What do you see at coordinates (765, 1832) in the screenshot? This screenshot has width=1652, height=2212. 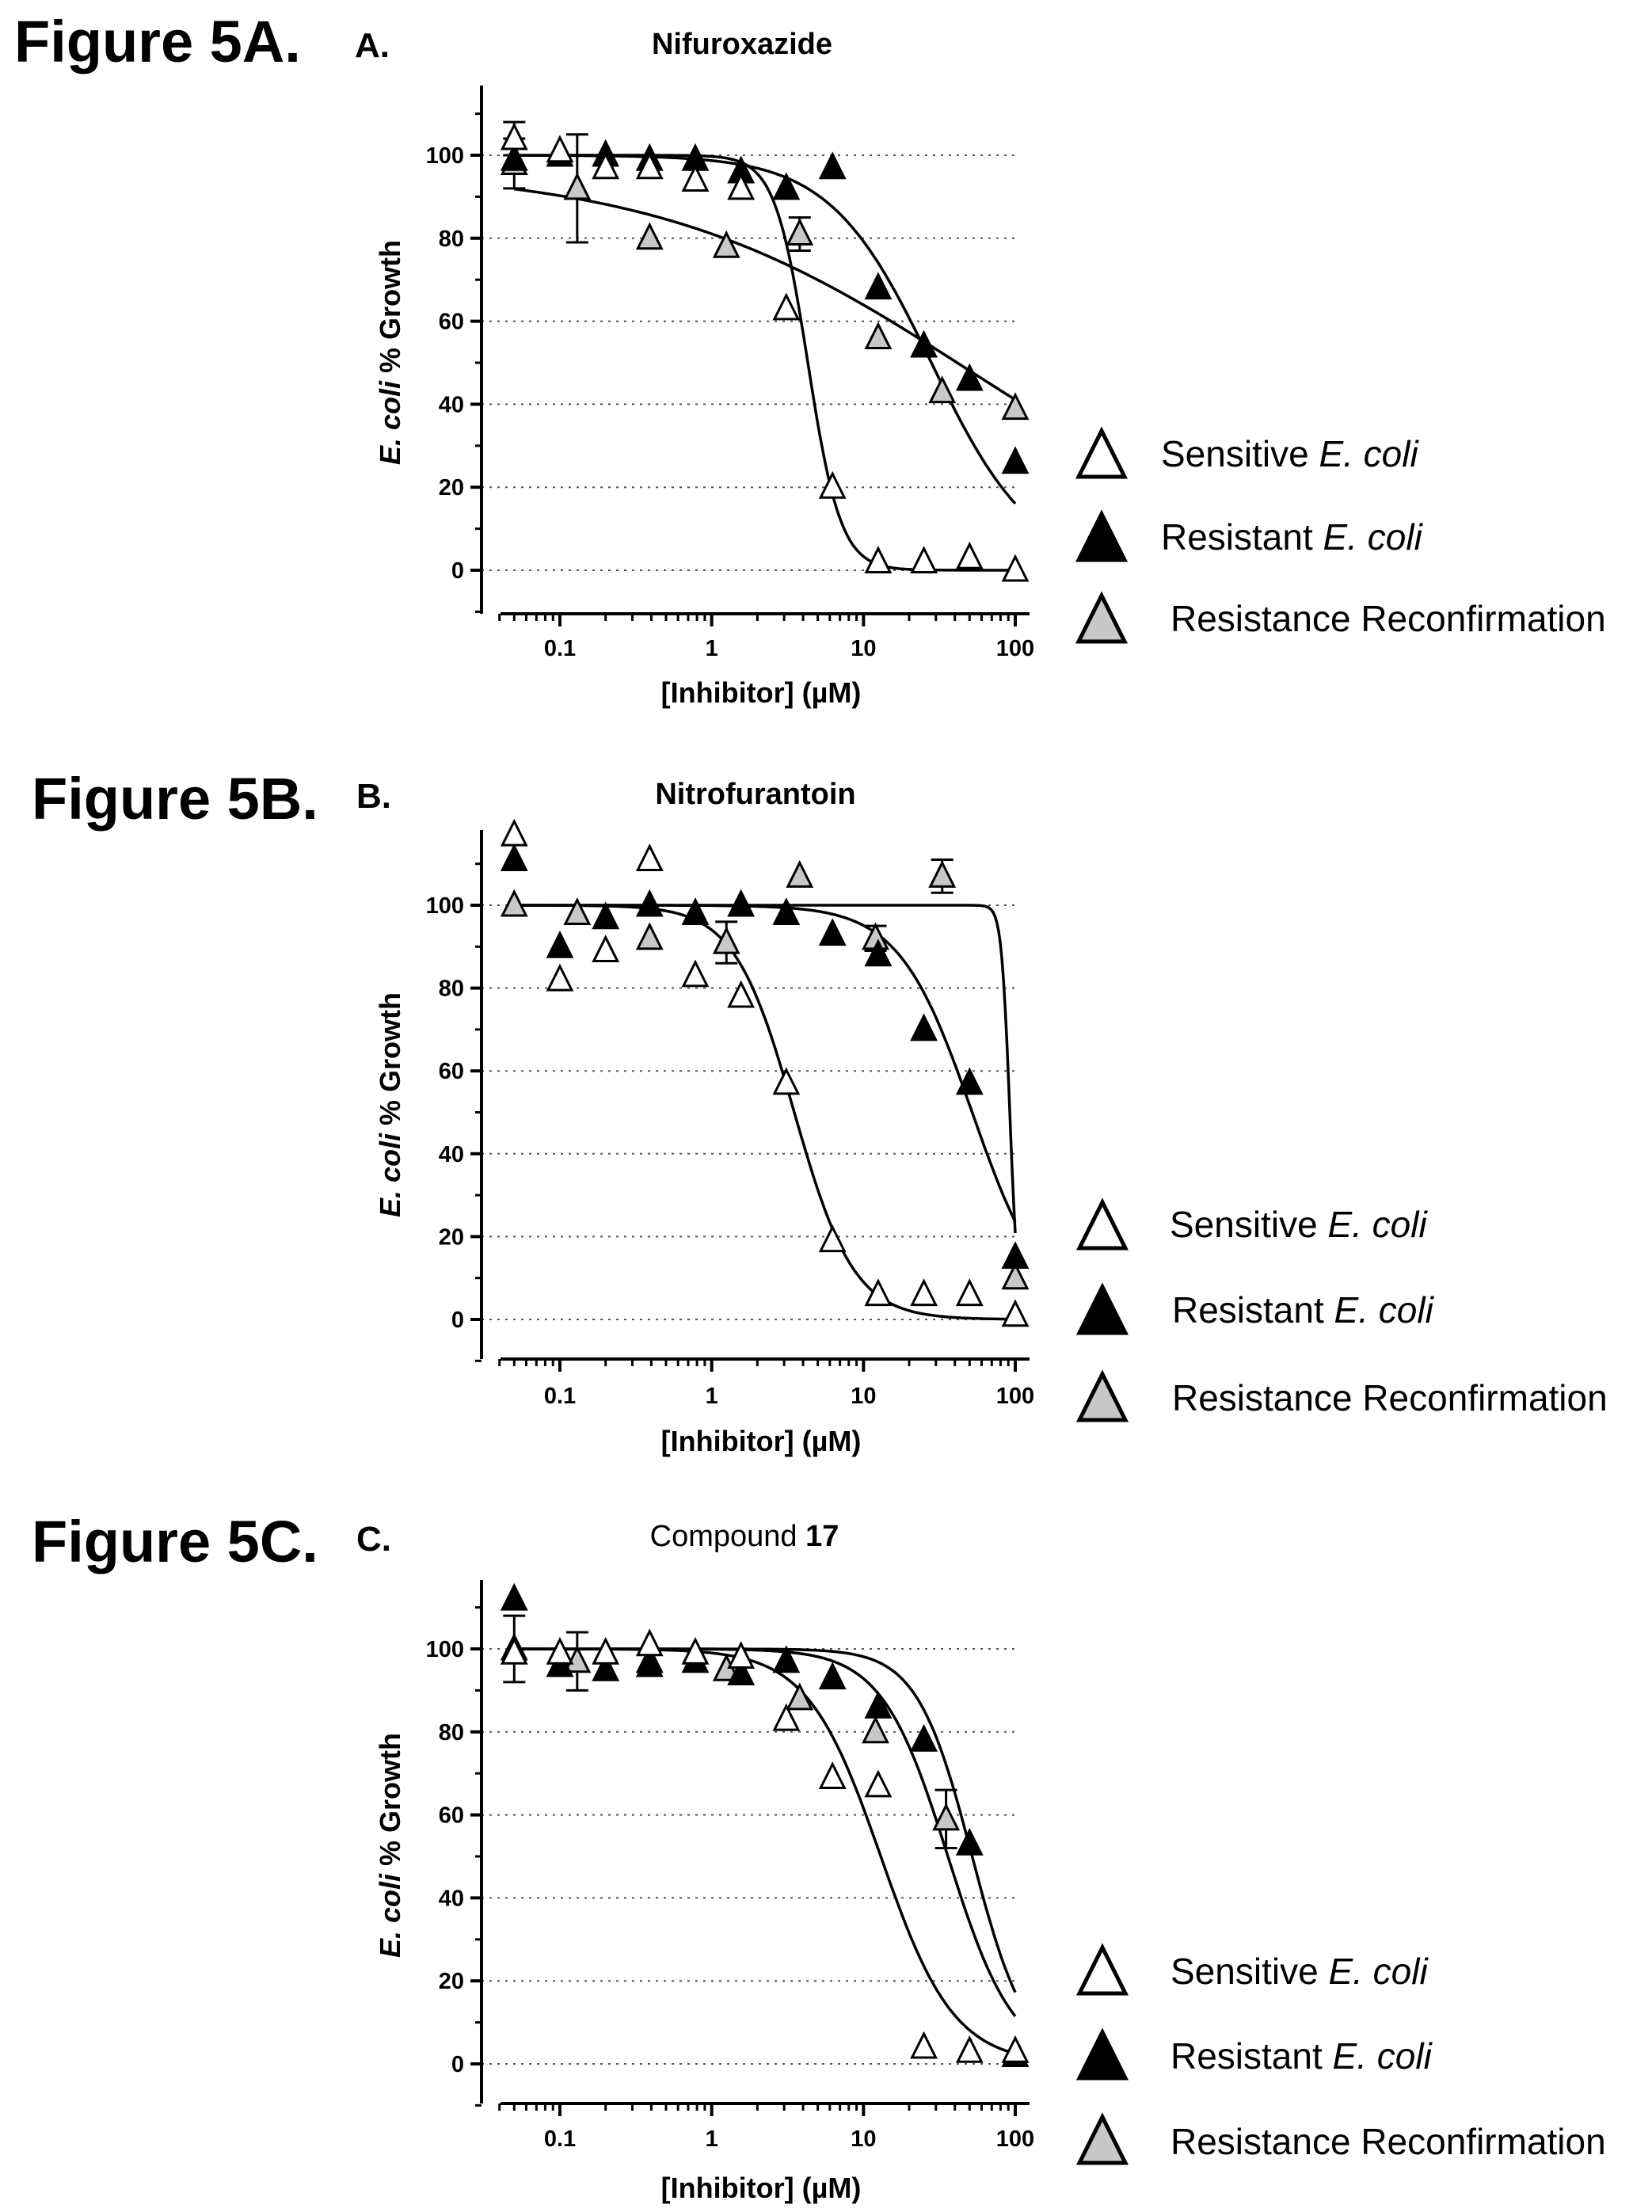 I see `fit-curve-reconfirm` at bounding box center [765, 1832].